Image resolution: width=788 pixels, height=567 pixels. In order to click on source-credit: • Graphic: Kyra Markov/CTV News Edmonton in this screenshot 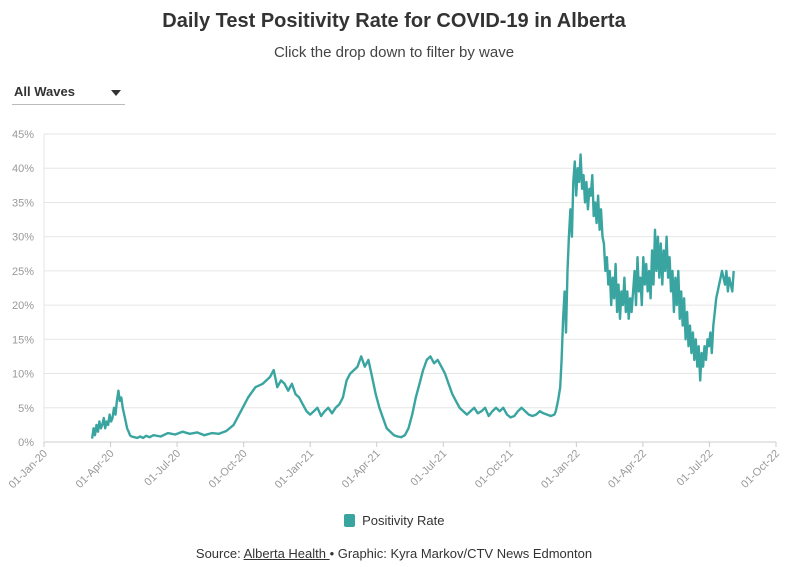, I will do `click(461, 553)`.